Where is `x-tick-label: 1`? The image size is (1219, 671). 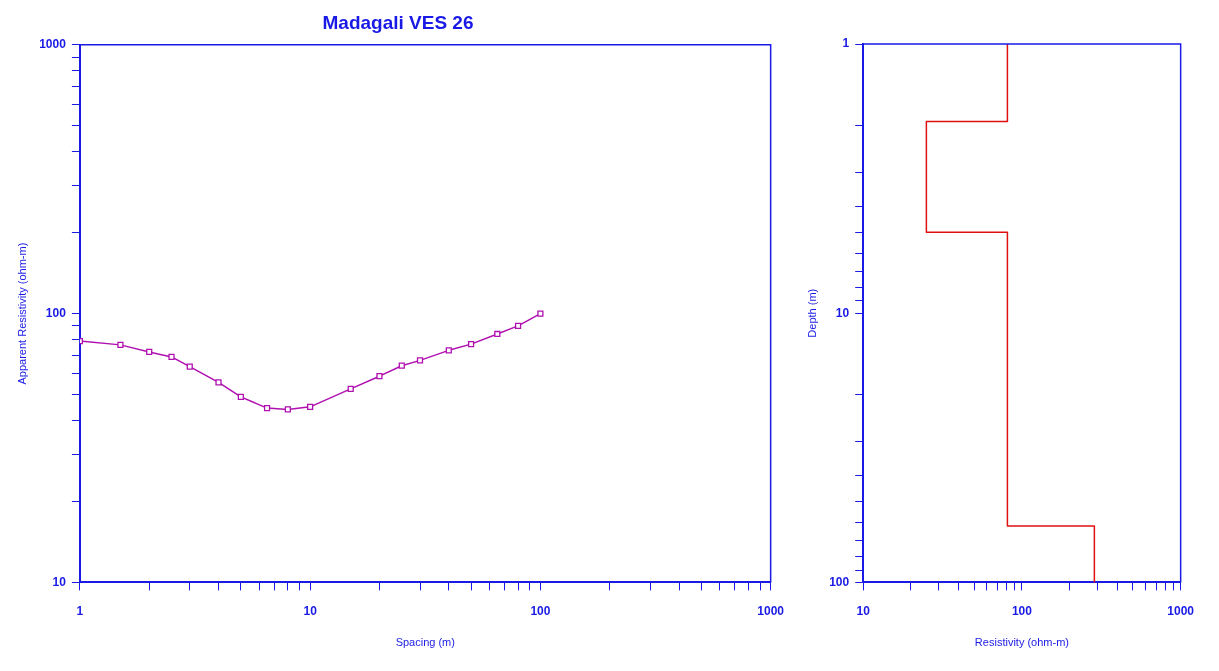
x-tick-label: 1 is located at coordinates (80, 610).